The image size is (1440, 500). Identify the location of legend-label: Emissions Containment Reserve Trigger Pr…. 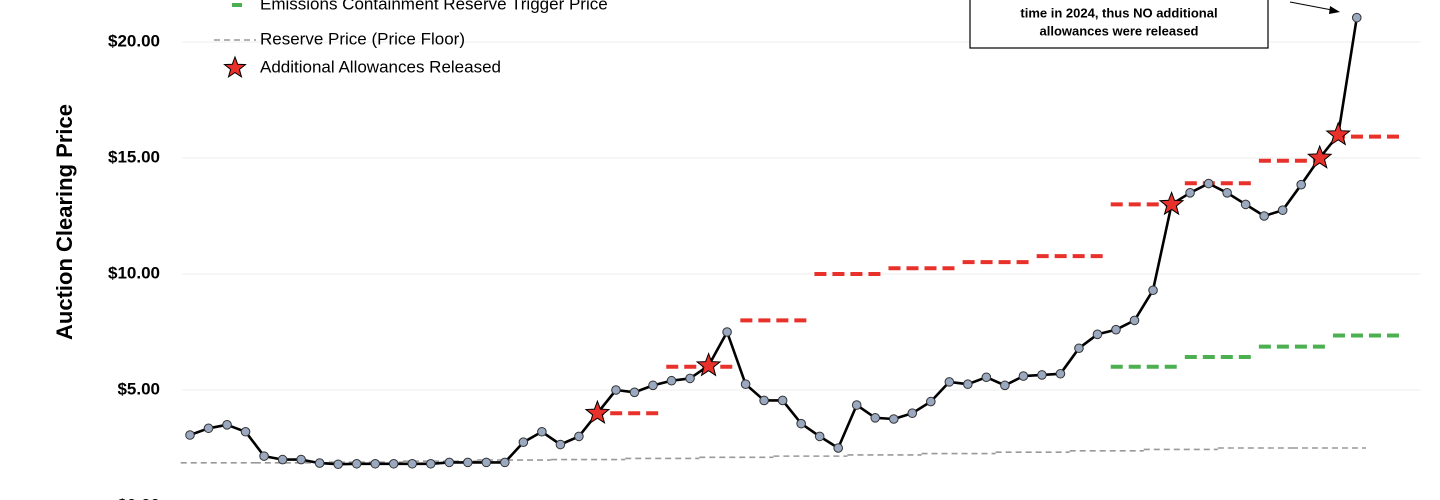
(434, 6).